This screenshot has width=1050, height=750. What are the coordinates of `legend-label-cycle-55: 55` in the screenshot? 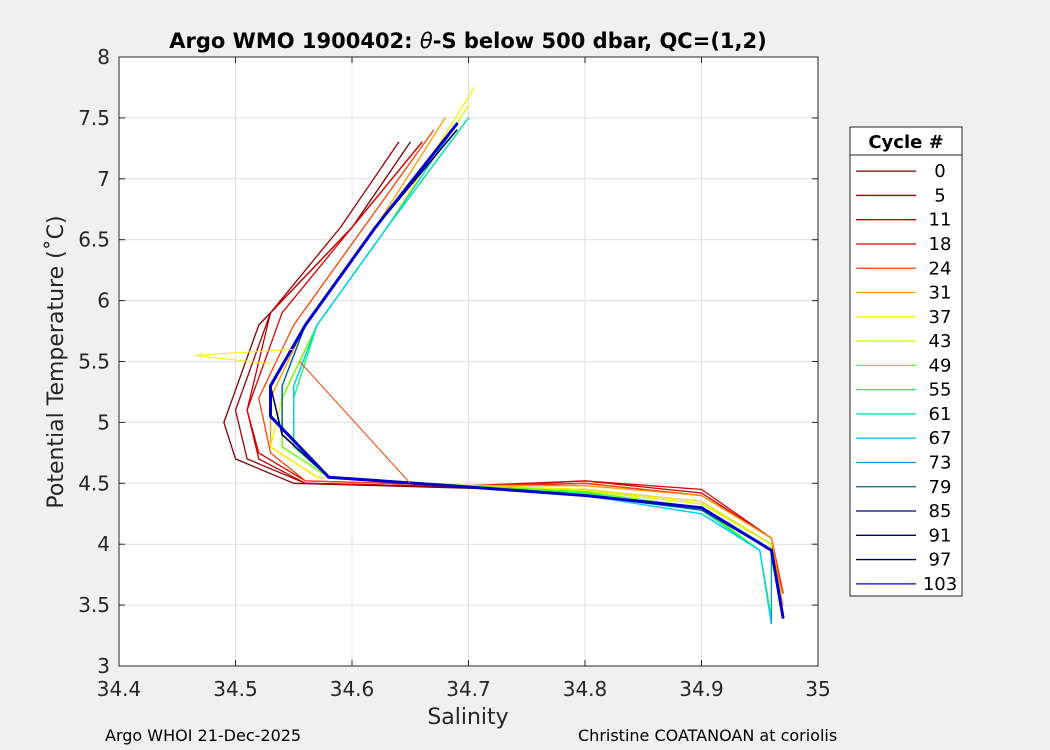 It's located at (940, 390).